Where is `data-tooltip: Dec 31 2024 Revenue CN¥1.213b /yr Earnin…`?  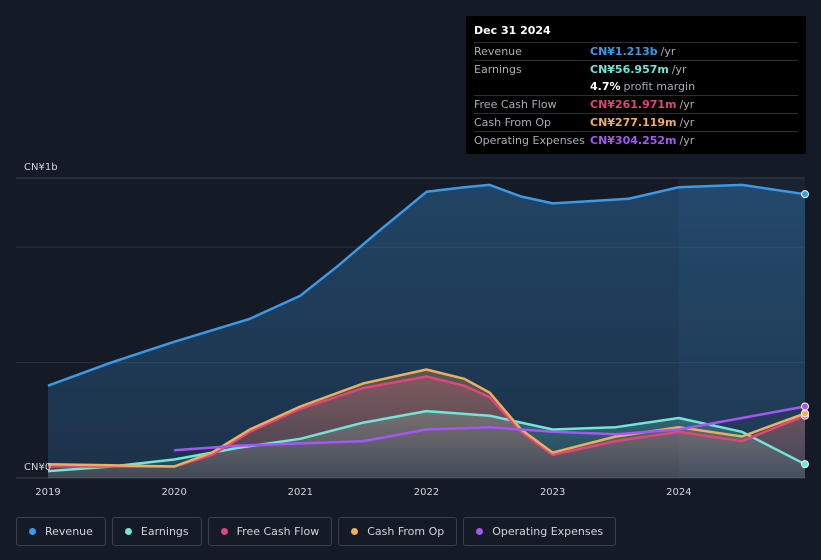
data-tooltip: Dec 31 2024 Revenue CN¥1.213b /yr Earnin… is located at coordinates (636, 85).